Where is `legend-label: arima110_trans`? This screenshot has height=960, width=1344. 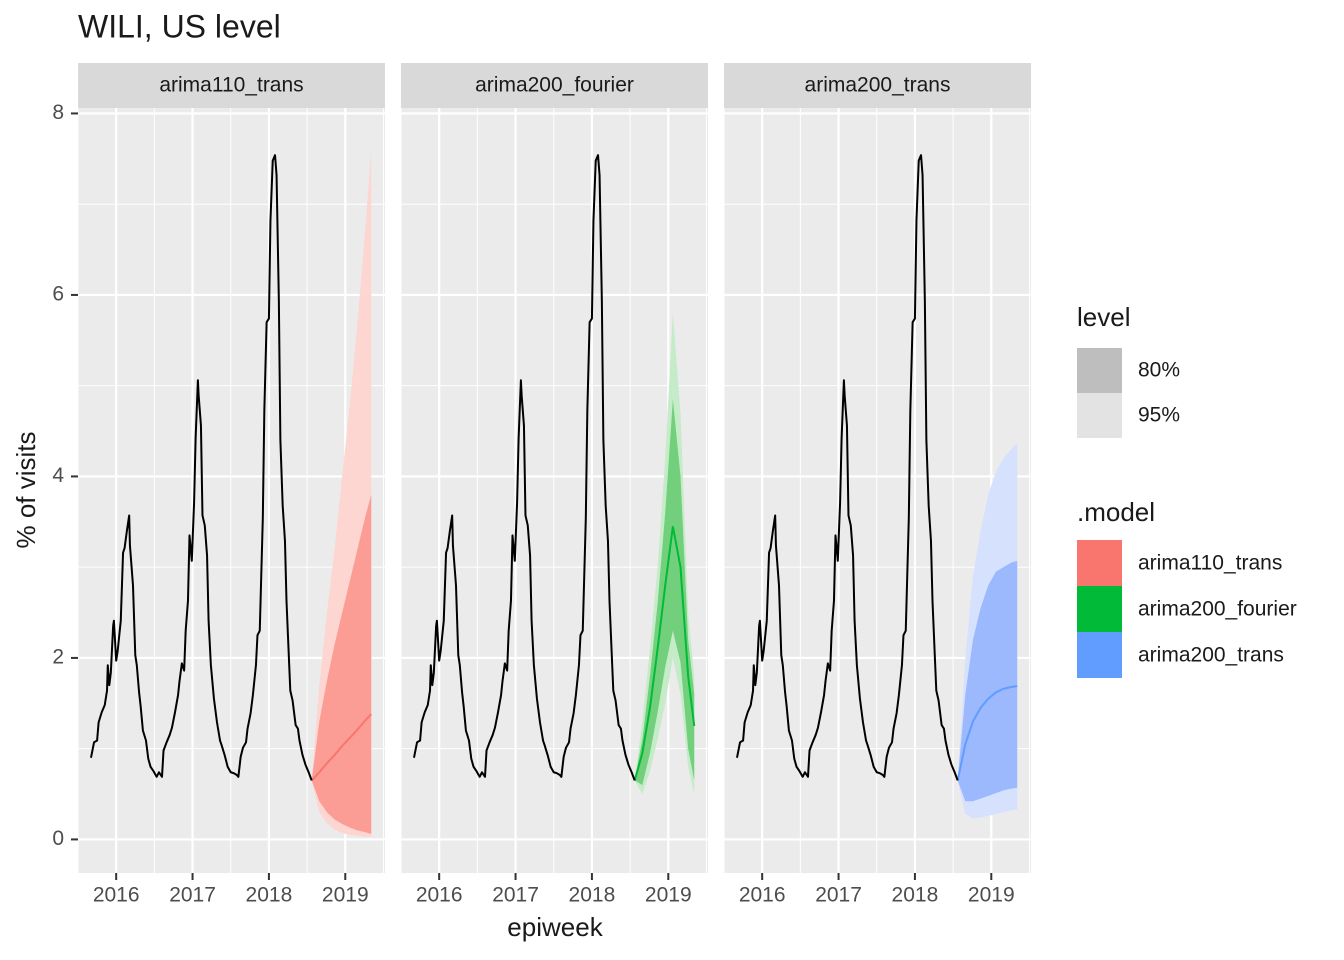
legend-label: arima110_trans is located at coordinates (1210, 563).